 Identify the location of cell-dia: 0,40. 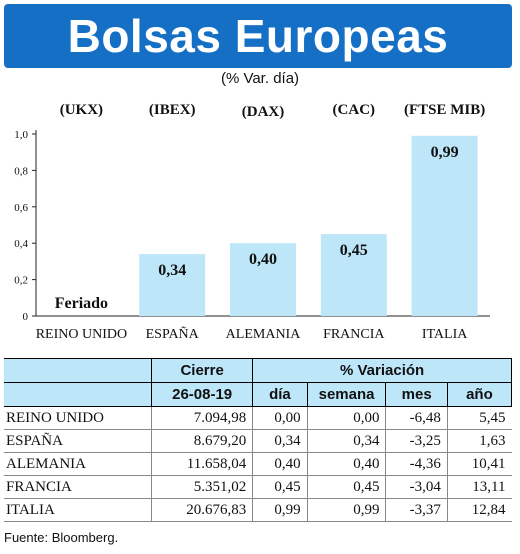
(280, 464).